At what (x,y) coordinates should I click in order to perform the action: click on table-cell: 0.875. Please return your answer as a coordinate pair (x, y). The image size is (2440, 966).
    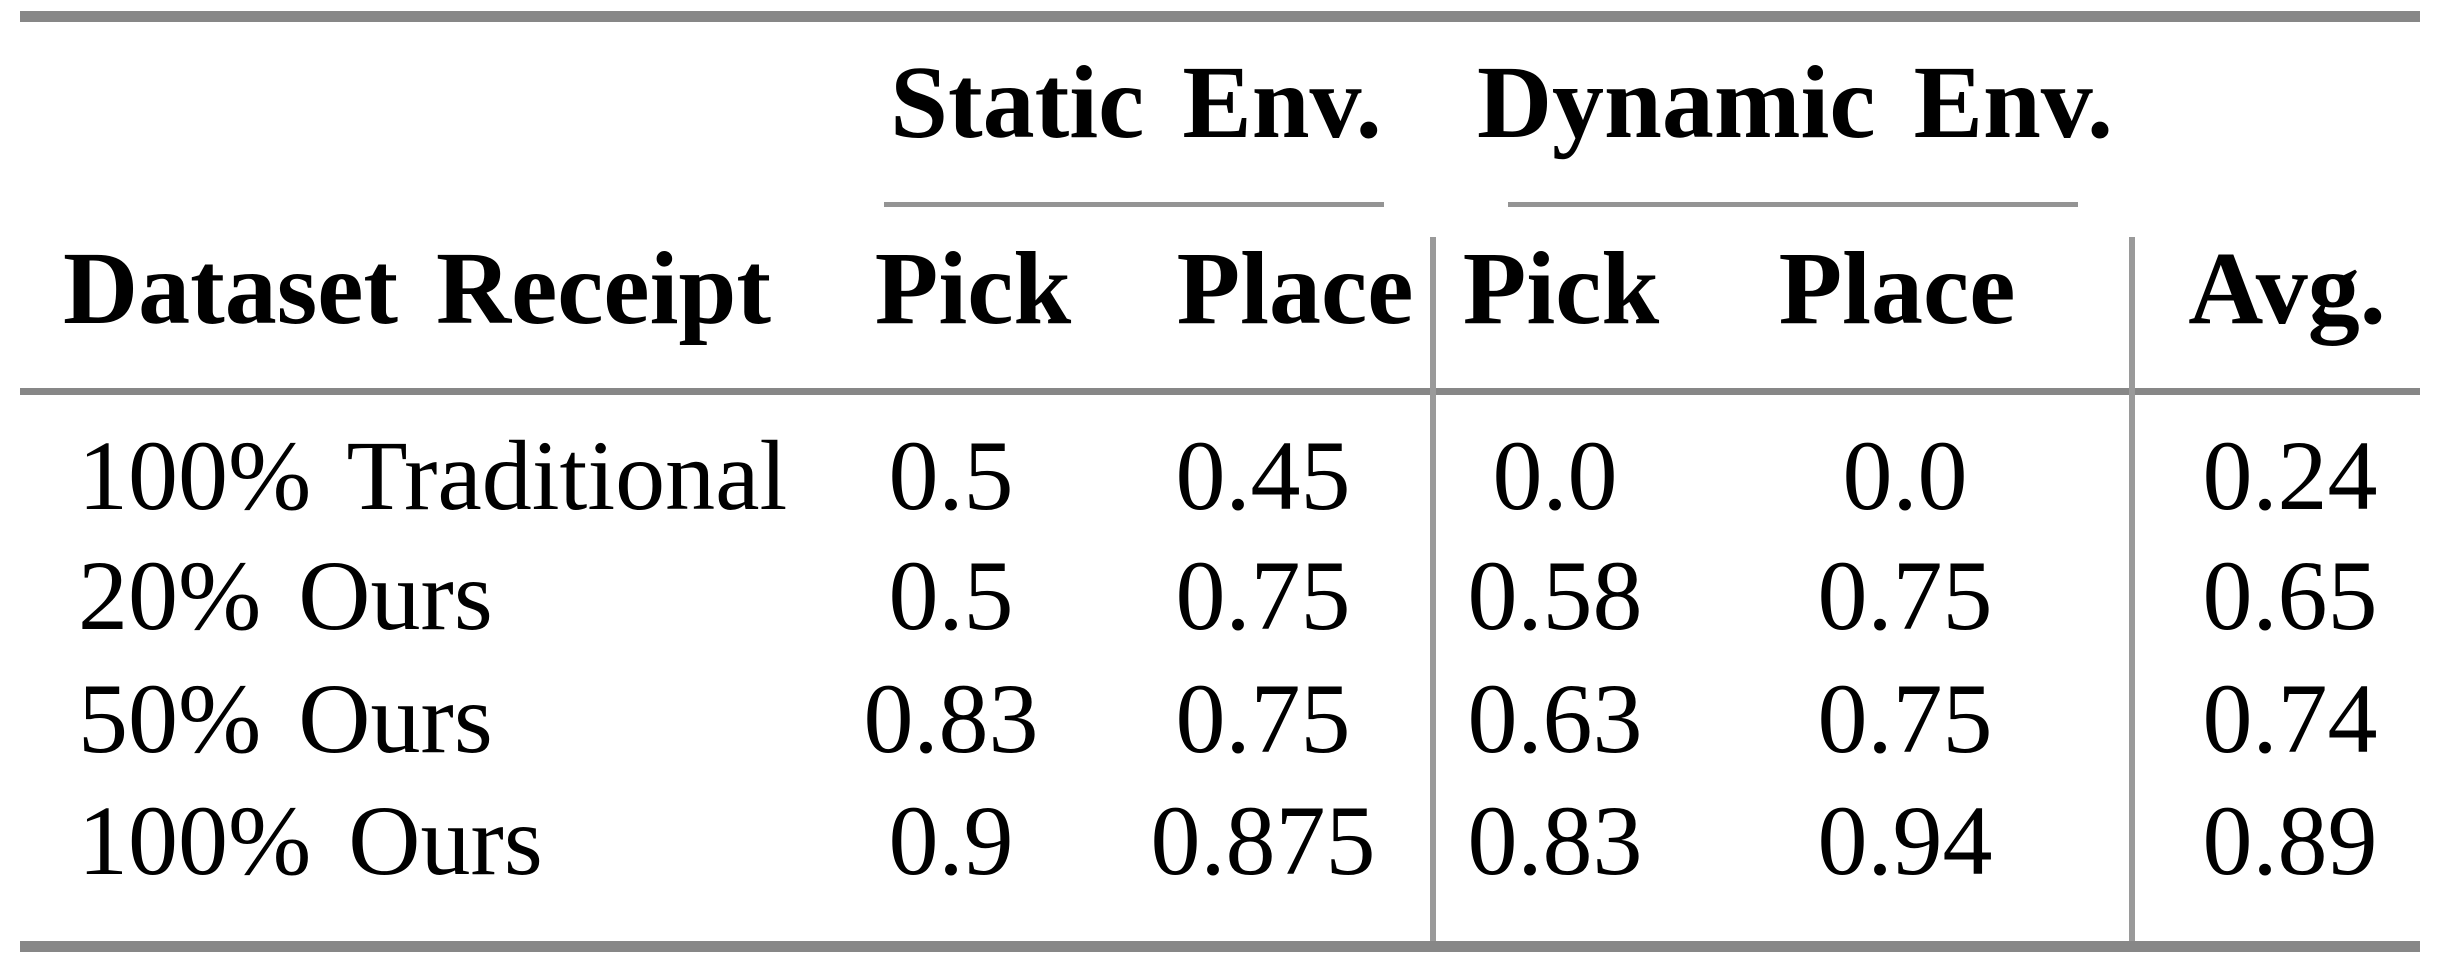
    Looking at the image, I should click on (1263, 840).